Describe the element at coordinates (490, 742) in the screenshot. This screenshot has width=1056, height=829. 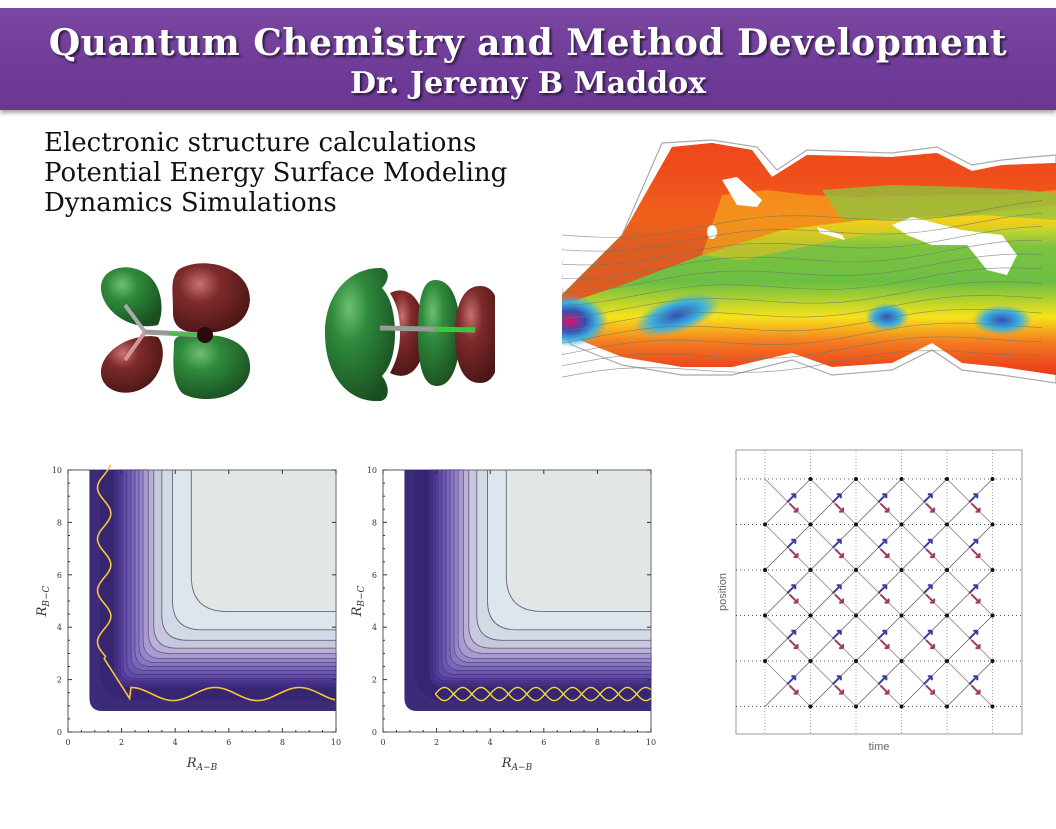
I see `x-tick-label: 4` at that location.